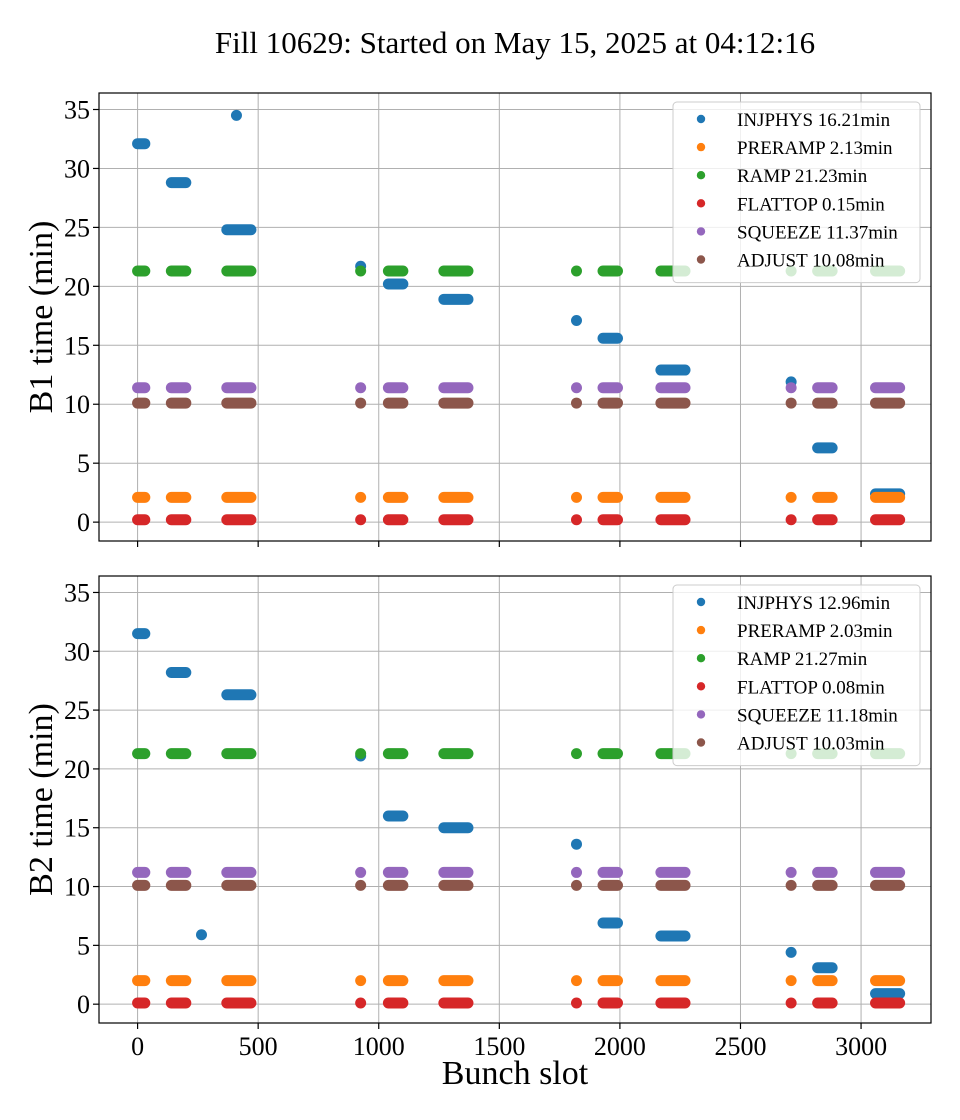 The image size is (960, 1120). Describe the element at coordinates (861, 1046) in the screenshot. I see `x-tick-label: 3000` at that location.